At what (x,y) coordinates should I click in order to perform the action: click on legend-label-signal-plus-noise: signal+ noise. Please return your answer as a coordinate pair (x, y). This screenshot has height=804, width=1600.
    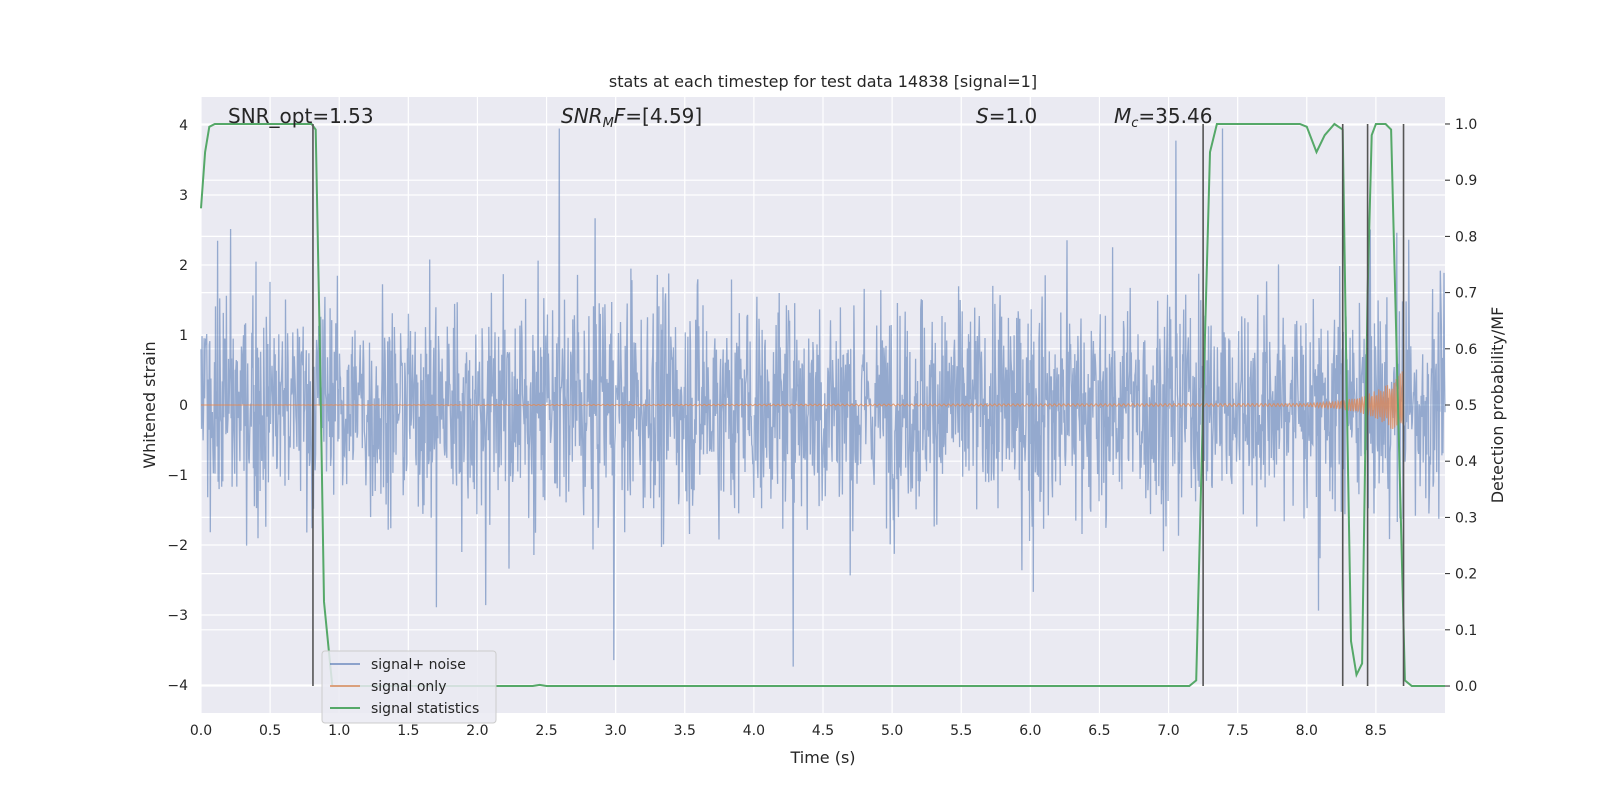
    Looking at the image, I should click on (418, 665).